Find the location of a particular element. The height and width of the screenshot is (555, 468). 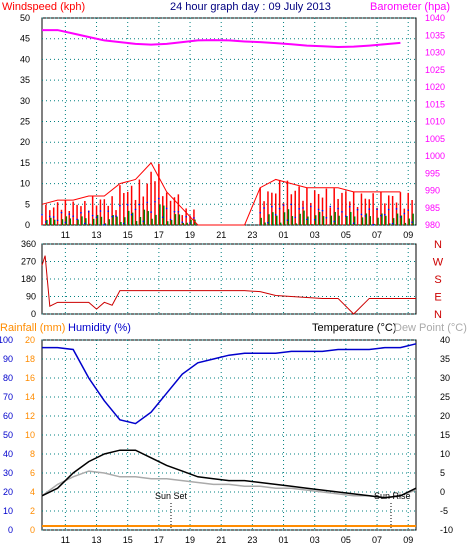

x-tick-label: 07 is located at coordinates (377, 540).